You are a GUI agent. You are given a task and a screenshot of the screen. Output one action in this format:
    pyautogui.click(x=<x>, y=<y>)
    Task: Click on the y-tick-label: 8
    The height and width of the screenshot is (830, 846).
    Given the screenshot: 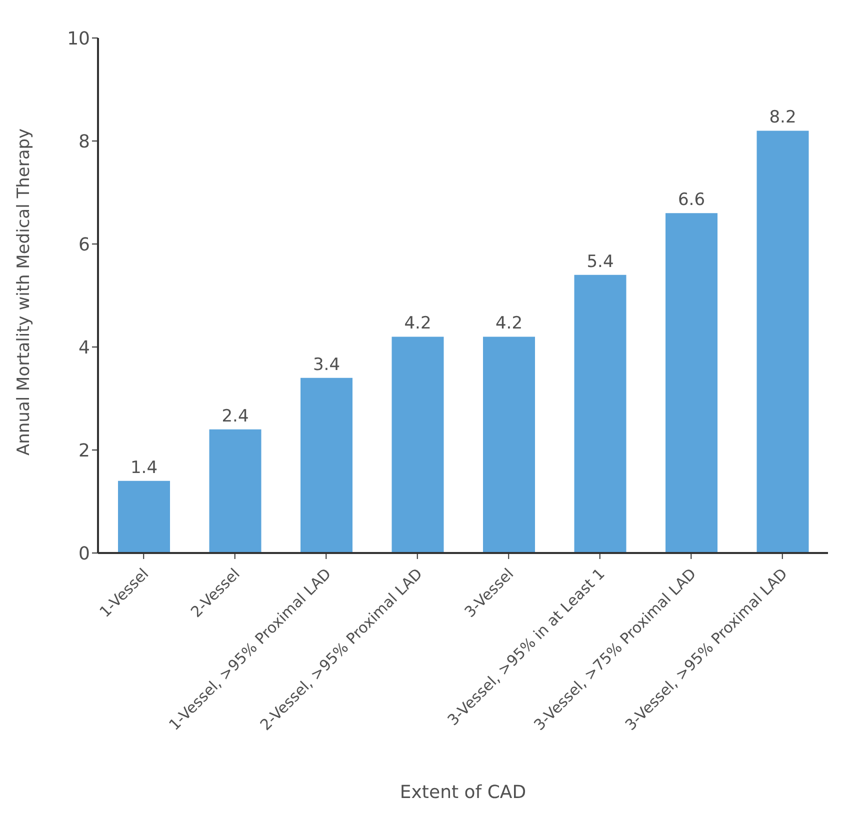 What is the action you would take?
    pyautogui.click(x=84, y=141)
    